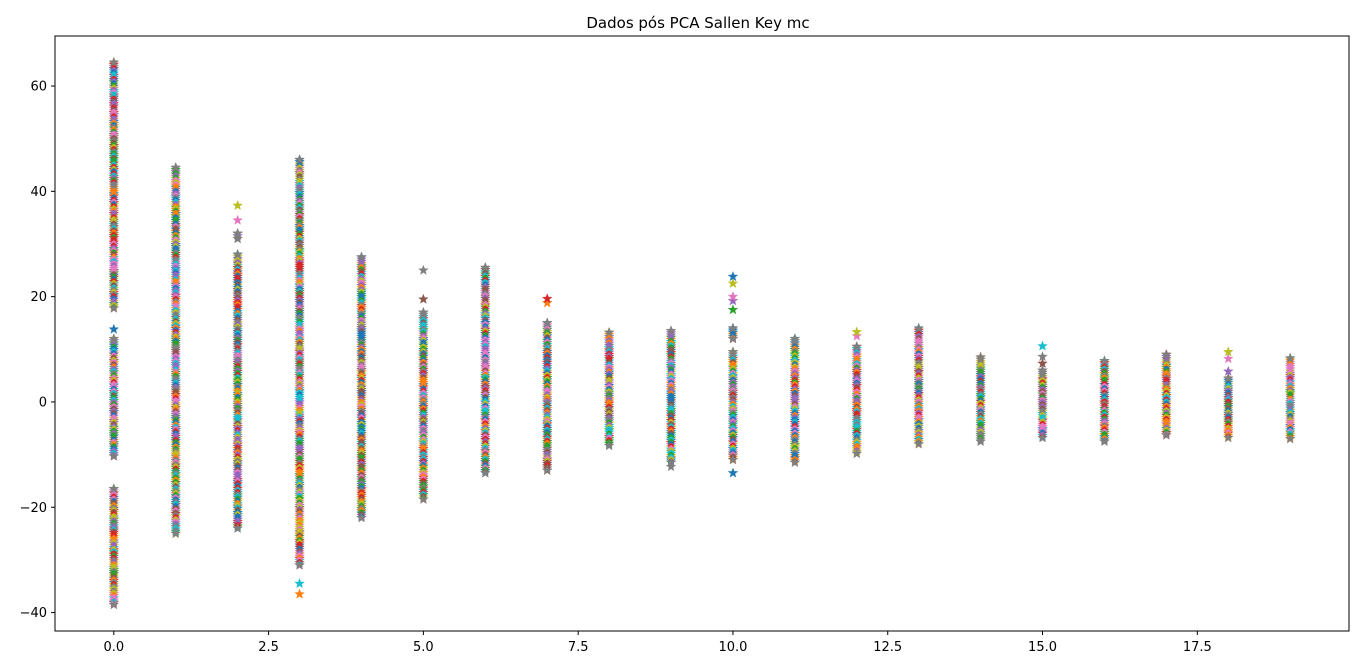  What do you see at coordinates (1197, 647) in the screenshot?
I see `x-tick-label: 17.5` at bounding box center [1197, 647].